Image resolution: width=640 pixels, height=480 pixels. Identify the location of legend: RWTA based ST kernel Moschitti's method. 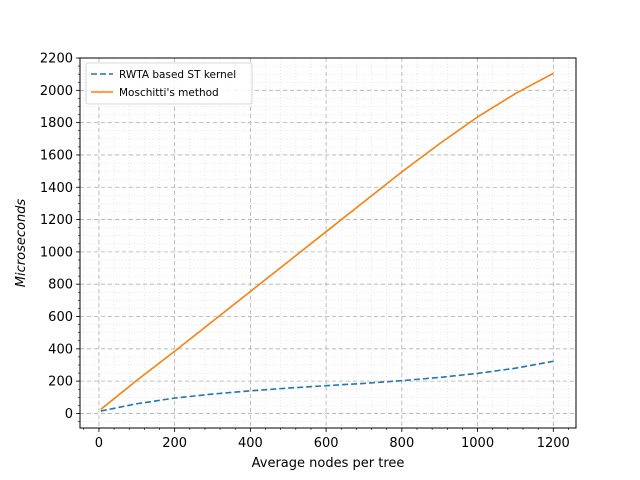
(169, 83).